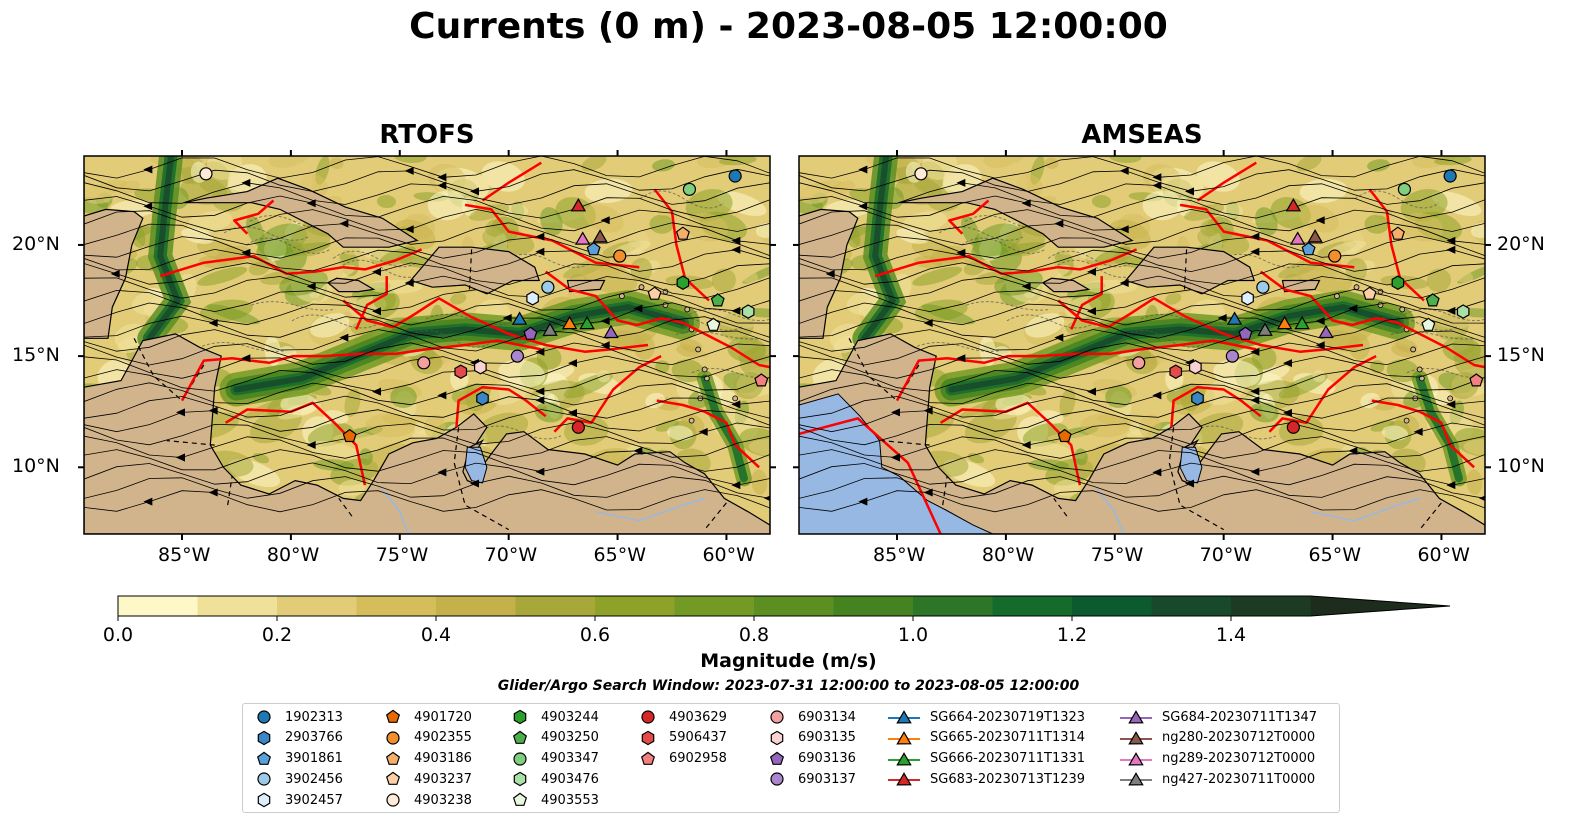  What do you see at coordinates (1521, 355) in the screenshot?
I see `lat-tick-label-right: 15°N` at bounding box center [1521, 355].